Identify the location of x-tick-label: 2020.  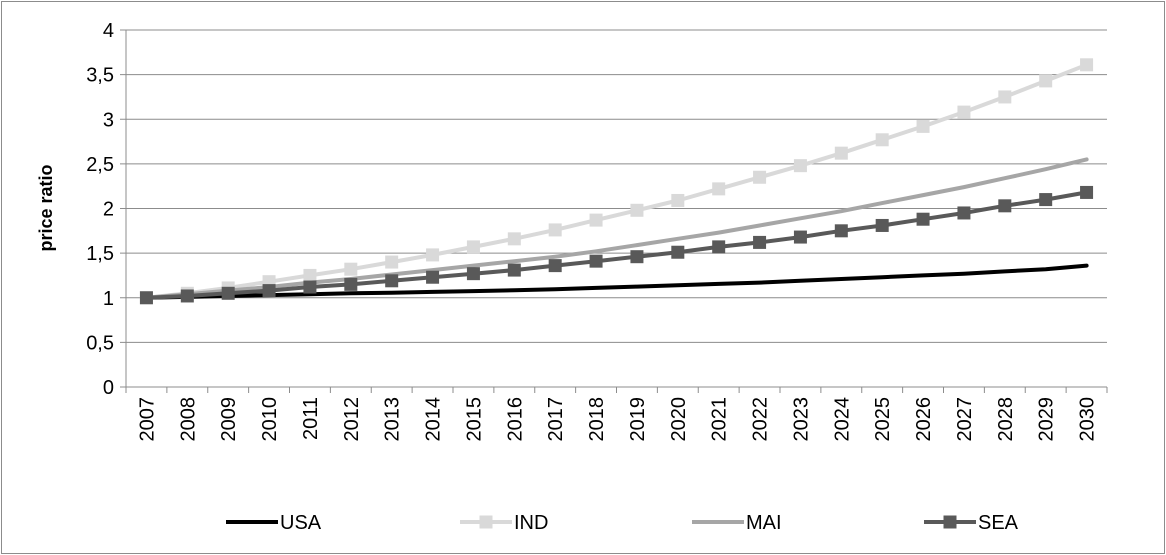
(679, 419).